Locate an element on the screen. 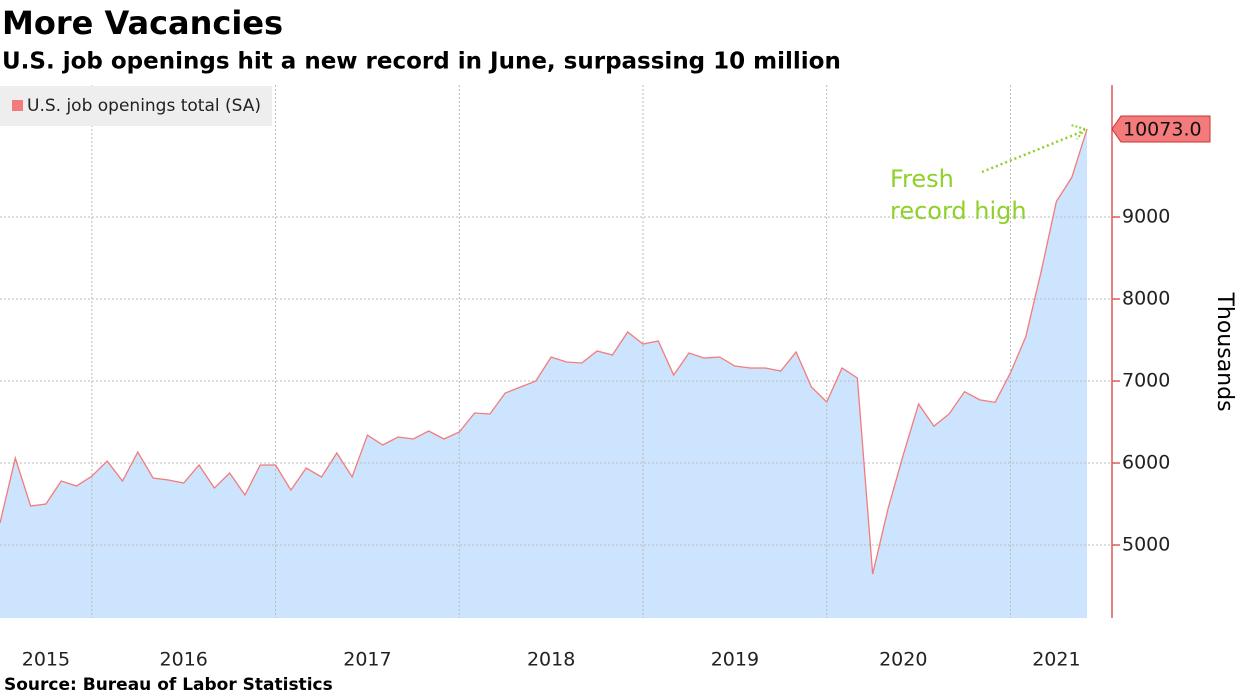 This screenshot has height=697, width=1240. value-label-box is located at coordinates (1161, 129).